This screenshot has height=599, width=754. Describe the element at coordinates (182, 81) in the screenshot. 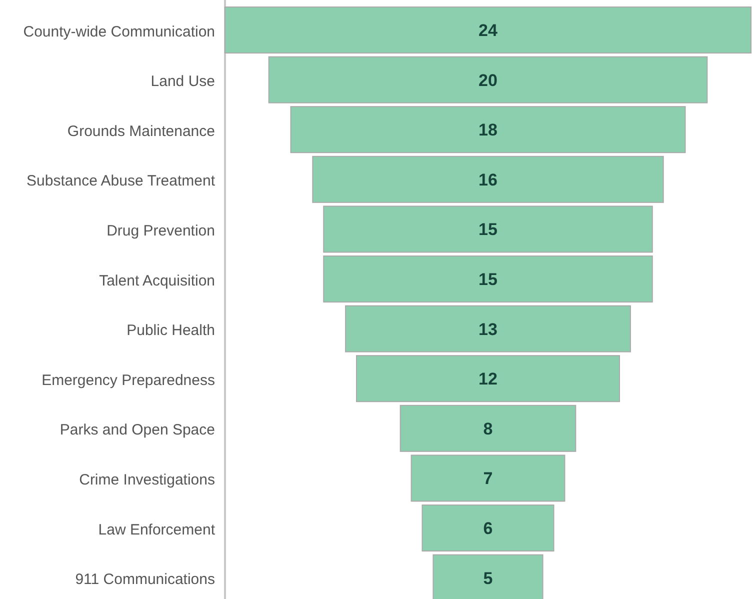

I see `category-label: Land Use` at that location.